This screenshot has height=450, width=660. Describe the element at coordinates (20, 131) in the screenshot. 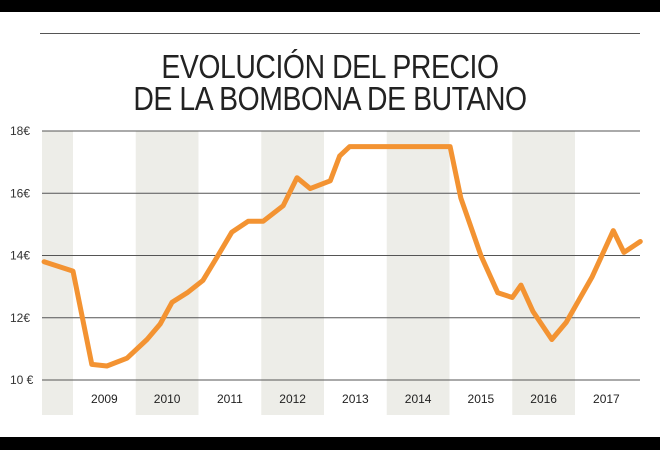

I see `y-tick-label: 18€` at that location.